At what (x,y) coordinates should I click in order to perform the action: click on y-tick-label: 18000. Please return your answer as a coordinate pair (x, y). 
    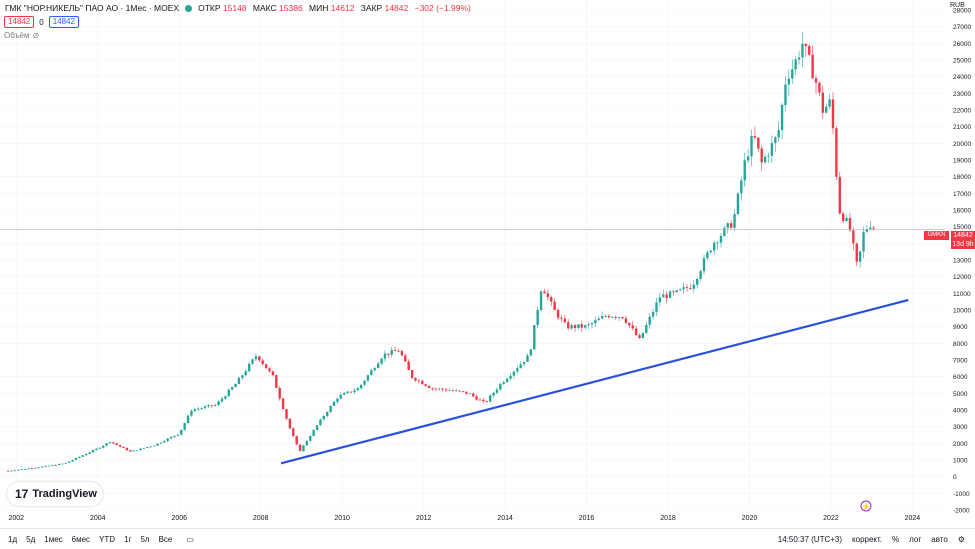
    Looking at the image, I should click on (962, 177).